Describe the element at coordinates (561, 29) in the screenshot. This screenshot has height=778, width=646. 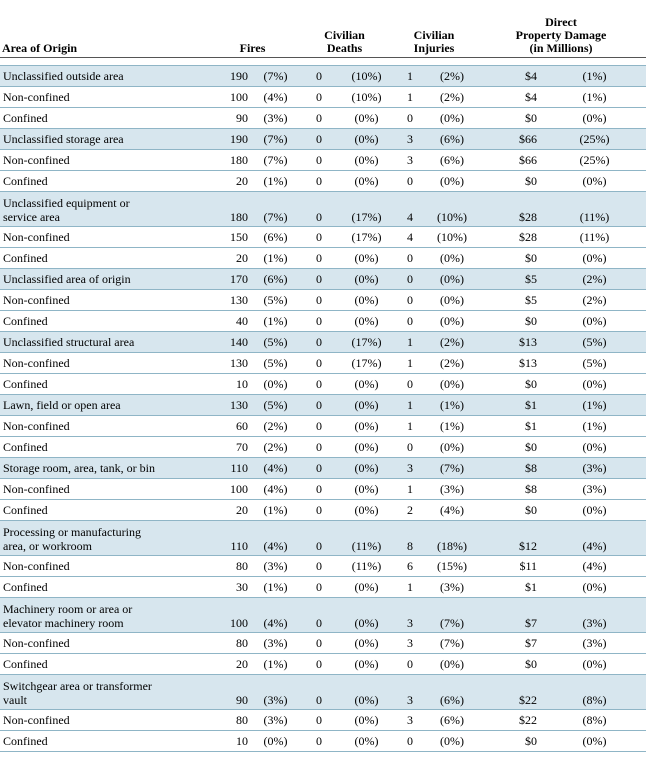
I see `header-direct-property-damage: Direct Property Damage (in Millions)` at that location.